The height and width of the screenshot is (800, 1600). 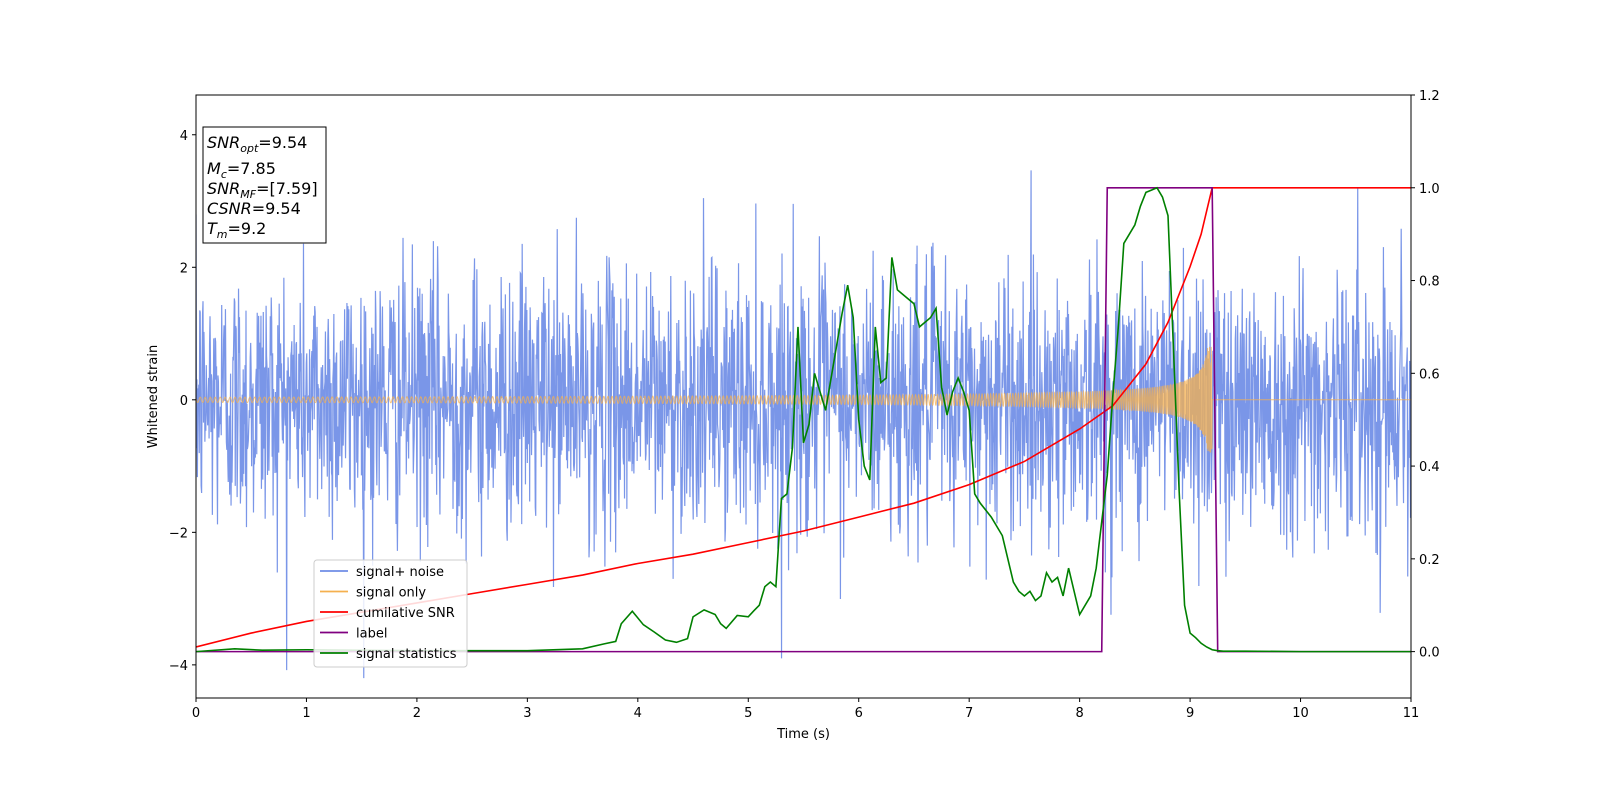 I want to click on info-mc: Mc=7.85, so click(x=241, y=170).